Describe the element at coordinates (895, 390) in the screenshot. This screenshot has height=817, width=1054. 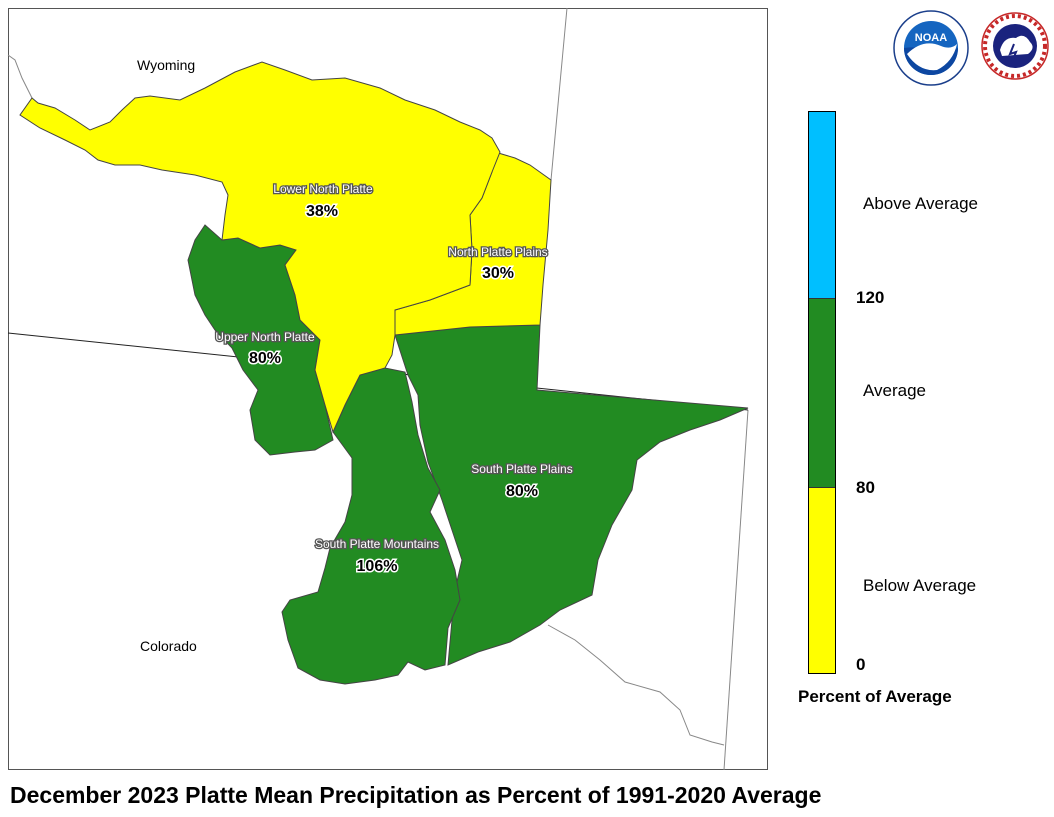
I see `legend-label-average: Average` at that location.